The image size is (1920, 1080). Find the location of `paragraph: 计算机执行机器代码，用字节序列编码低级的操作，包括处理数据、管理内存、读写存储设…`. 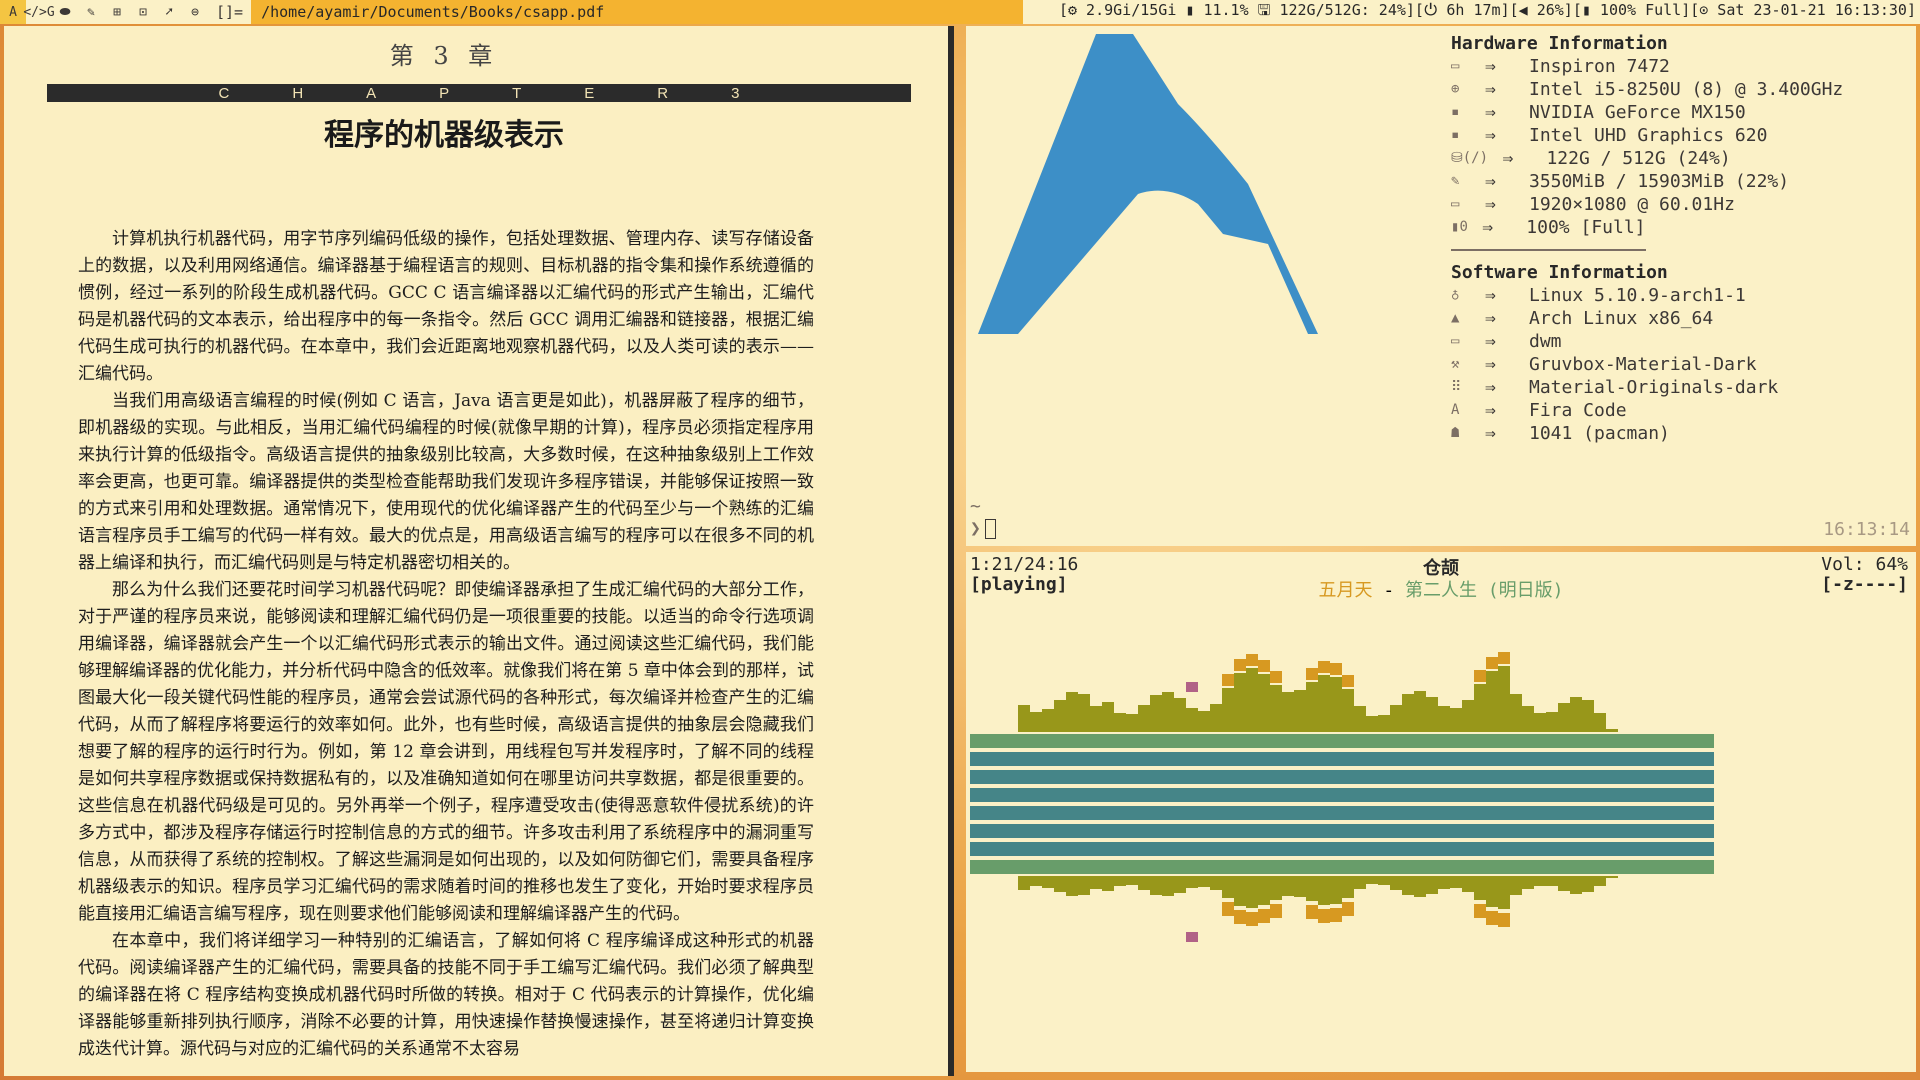

paragraph: 计算机执行机器代码，用字节序列编码低级的操作，包括处理数据、管理内存、读写存储设… is located at coordinates (446, 306).